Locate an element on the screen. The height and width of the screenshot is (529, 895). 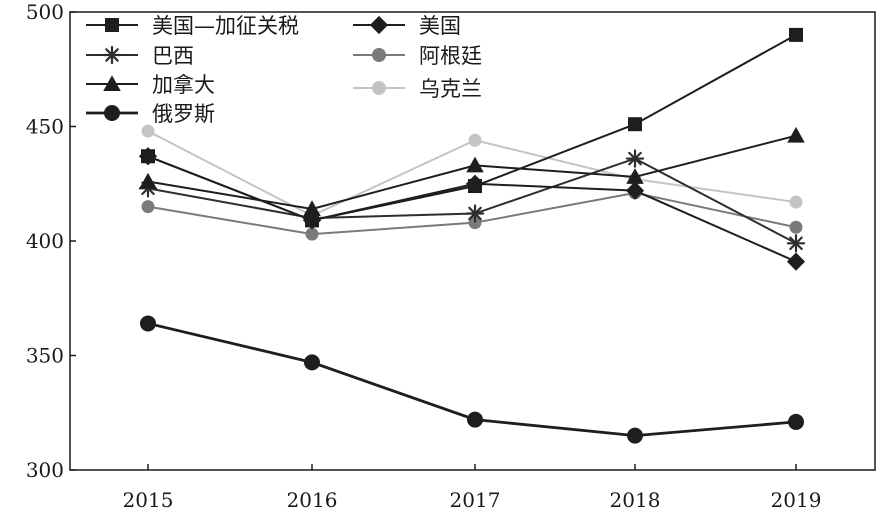
legend-item: 俄罗斯 is located at coordinates (150, 114).